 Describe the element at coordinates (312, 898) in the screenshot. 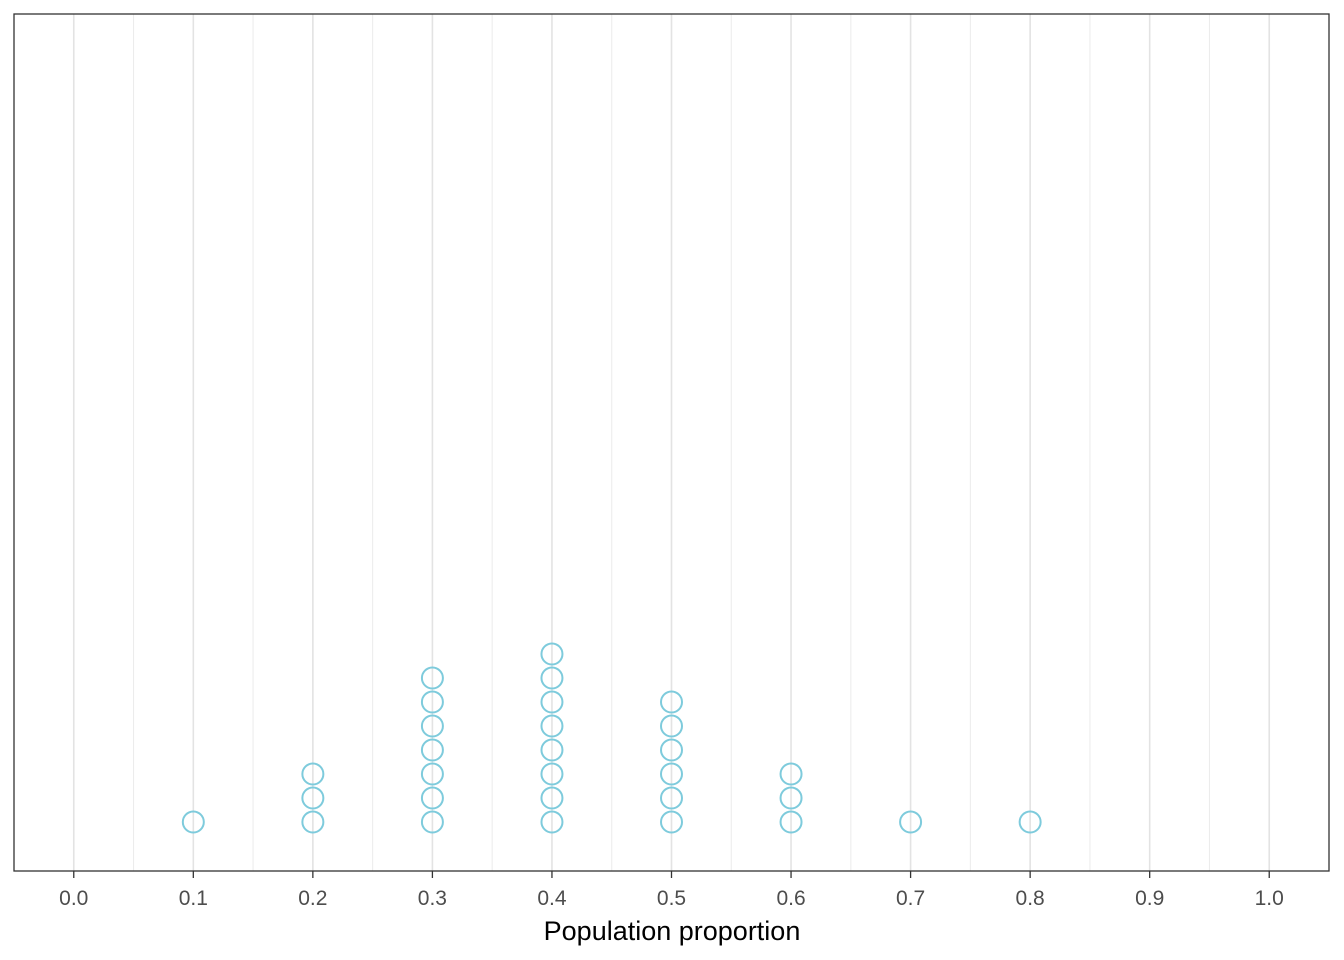

I see `x-tick-label: 0.2` at that location.